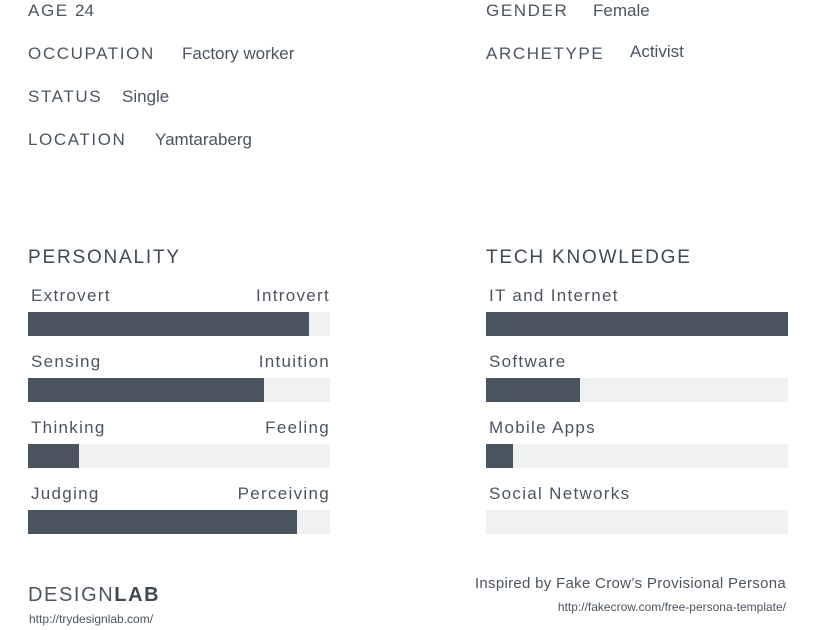 Image resolution: width=816 pixels, height=630 pixels. Describe the element at coordinates (71, 295) in the screenshot. I see `scale-left-label: Extrovert` at that location.